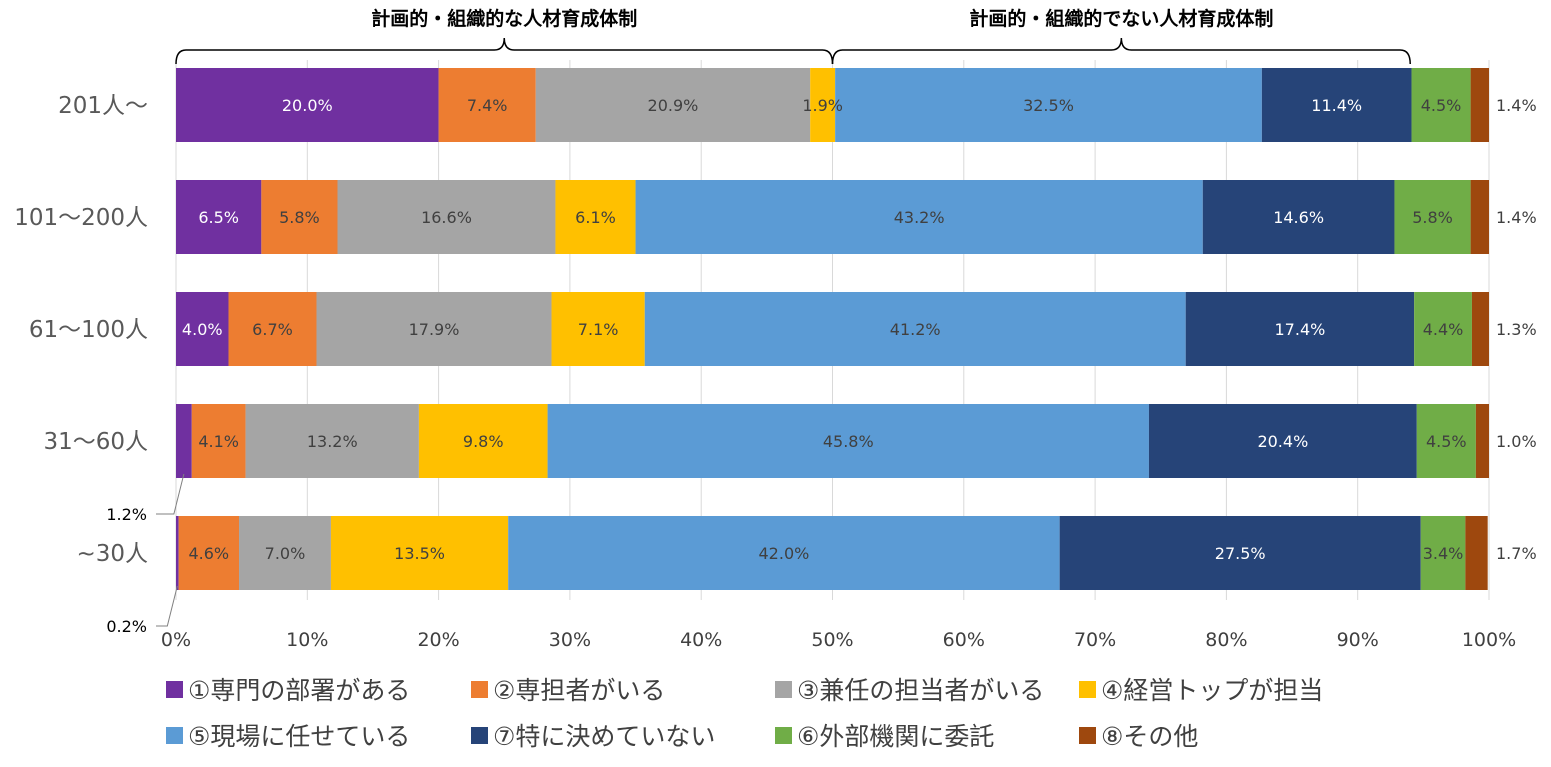 This screenshot has height=767, width=1551. I want to click on data-label: 17.4%, so click(1300, 329).